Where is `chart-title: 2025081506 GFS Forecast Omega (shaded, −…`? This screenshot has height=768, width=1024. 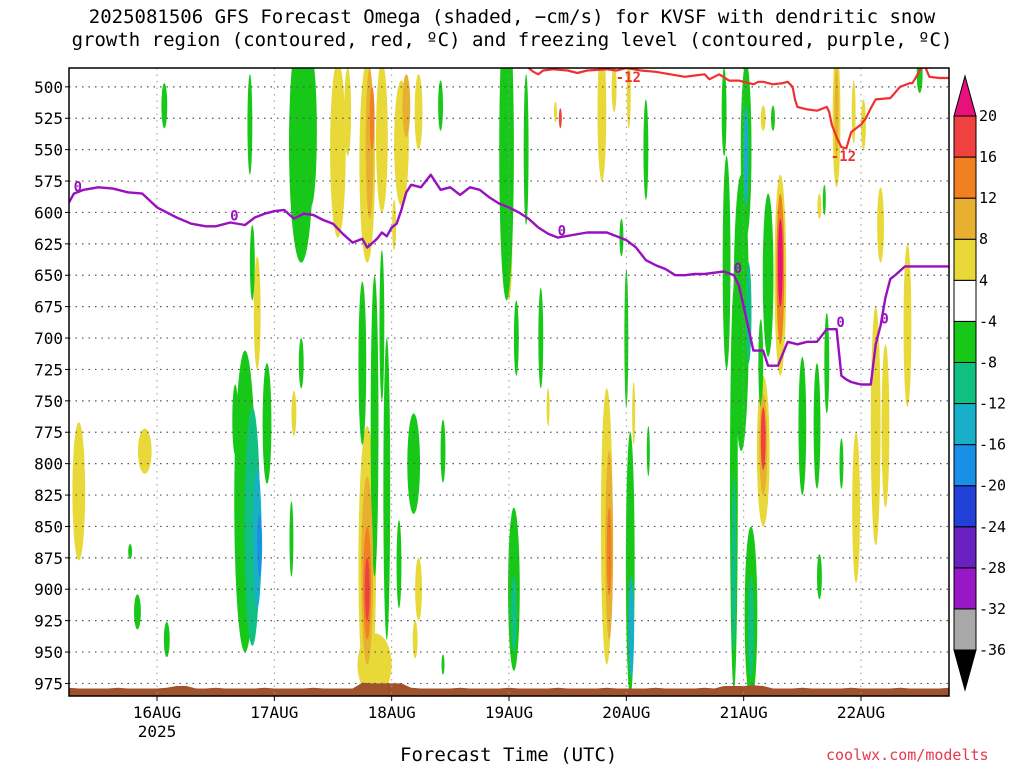 chart-title: 2025081506 GFS Forecast Omega (shaded, −… is located at coordinates (512, 28).